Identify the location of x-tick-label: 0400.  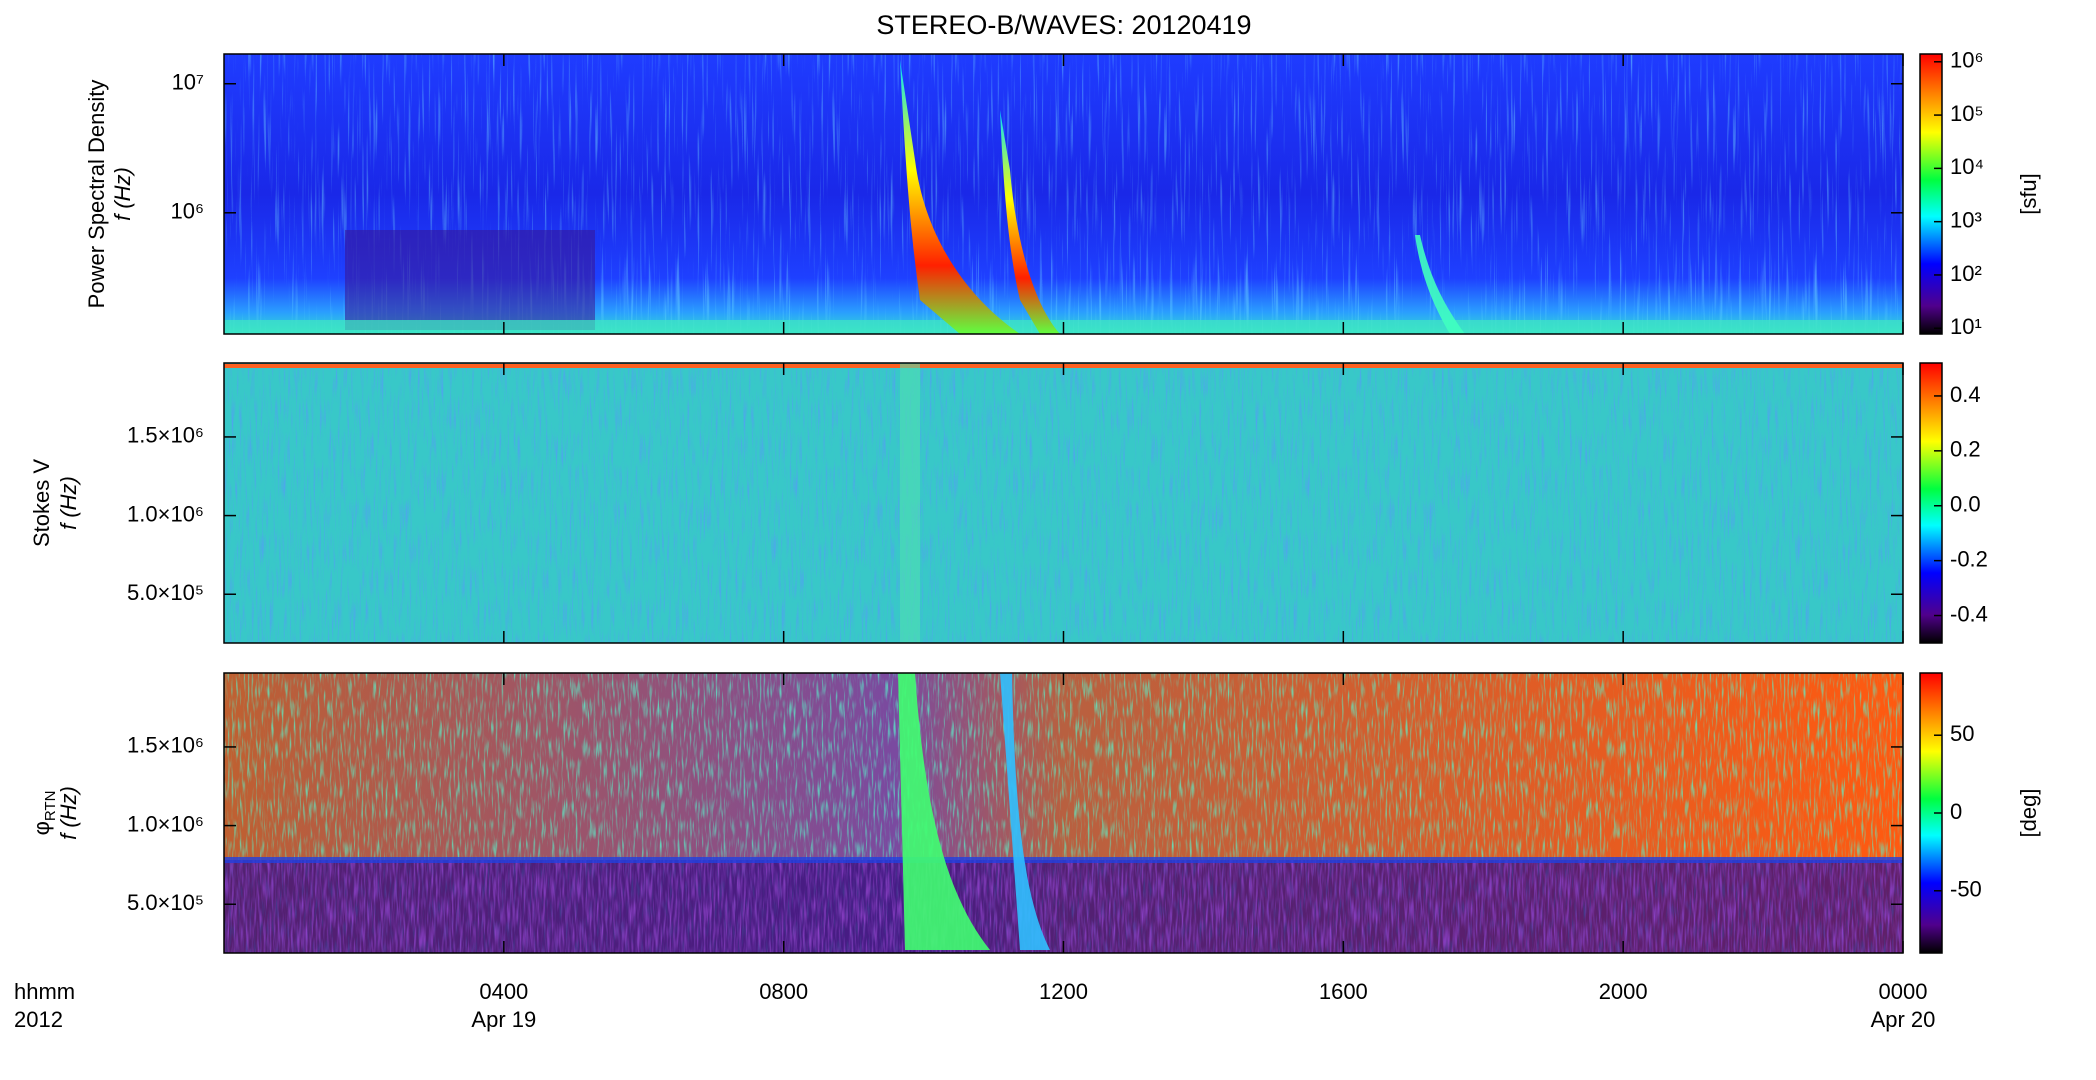
(503, 991).